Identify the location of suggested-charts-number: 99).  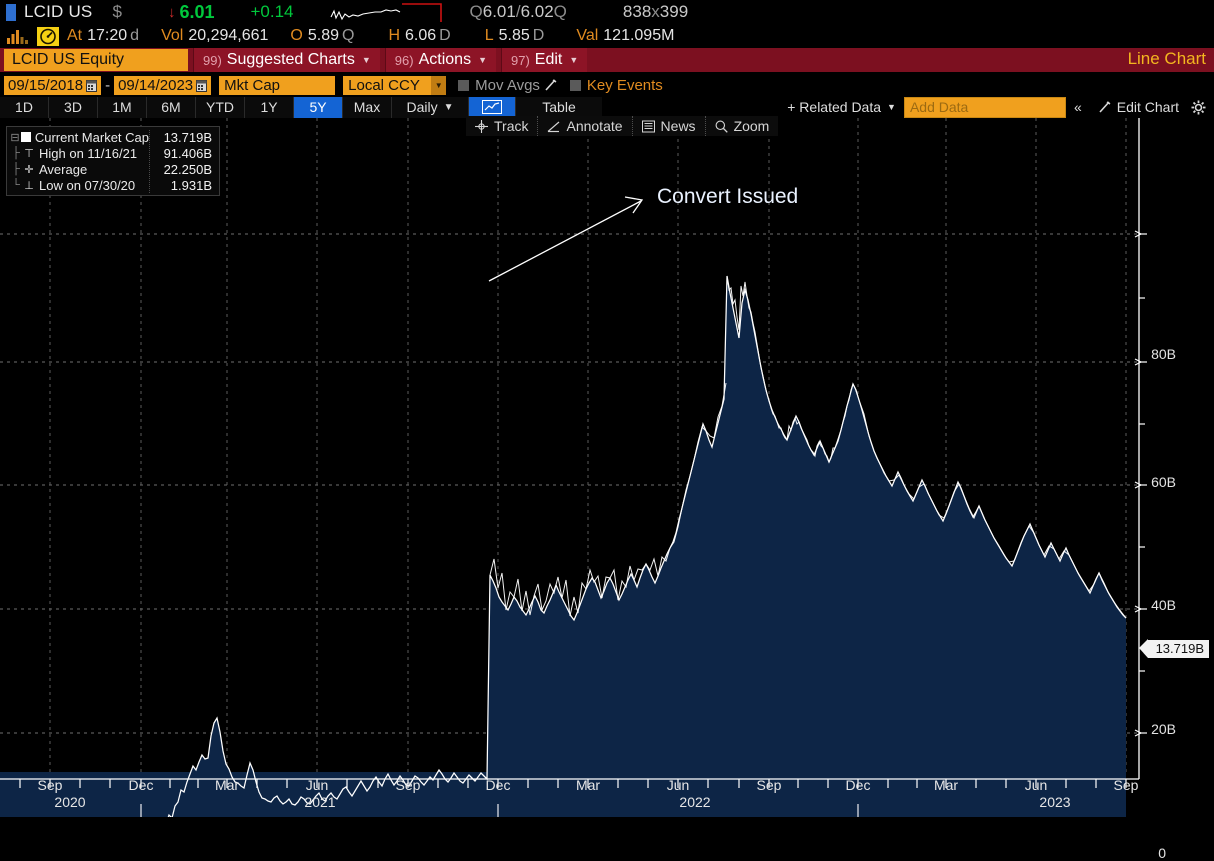
(212, 60).